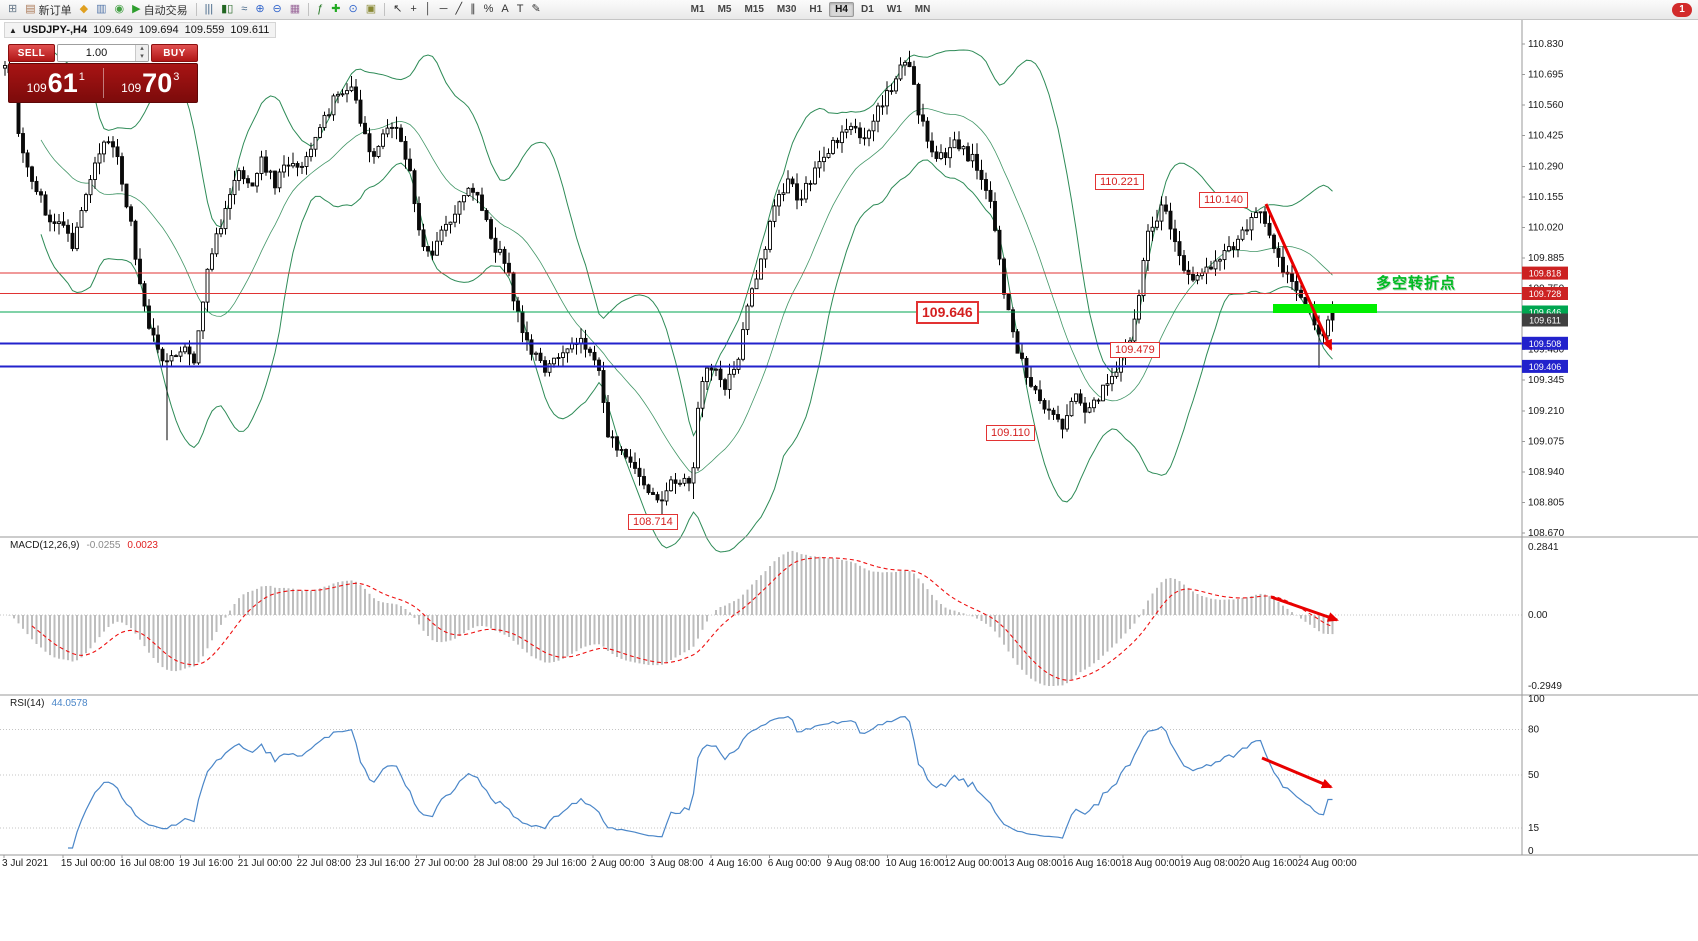 The width and height of the screenshot is (1698, 941). I want to click on svg-text: 109.345, so click(1546, 380).